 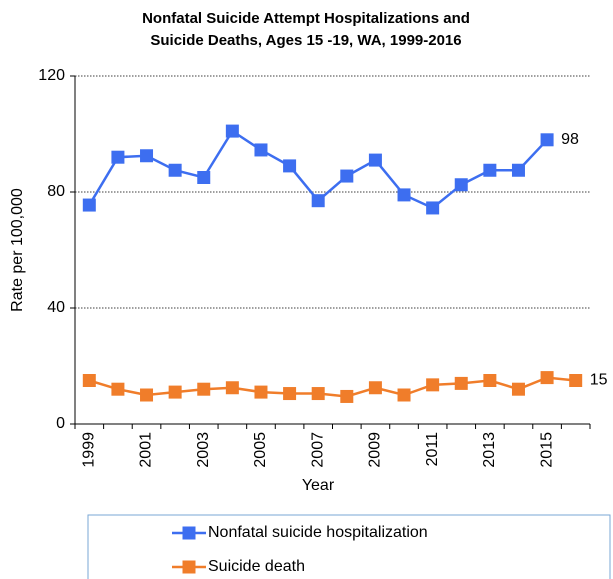 What do you see at coordinates (317, 450) in the screenshot?
I see `x-tick-label: 2007` at bounding box center [317, 450].